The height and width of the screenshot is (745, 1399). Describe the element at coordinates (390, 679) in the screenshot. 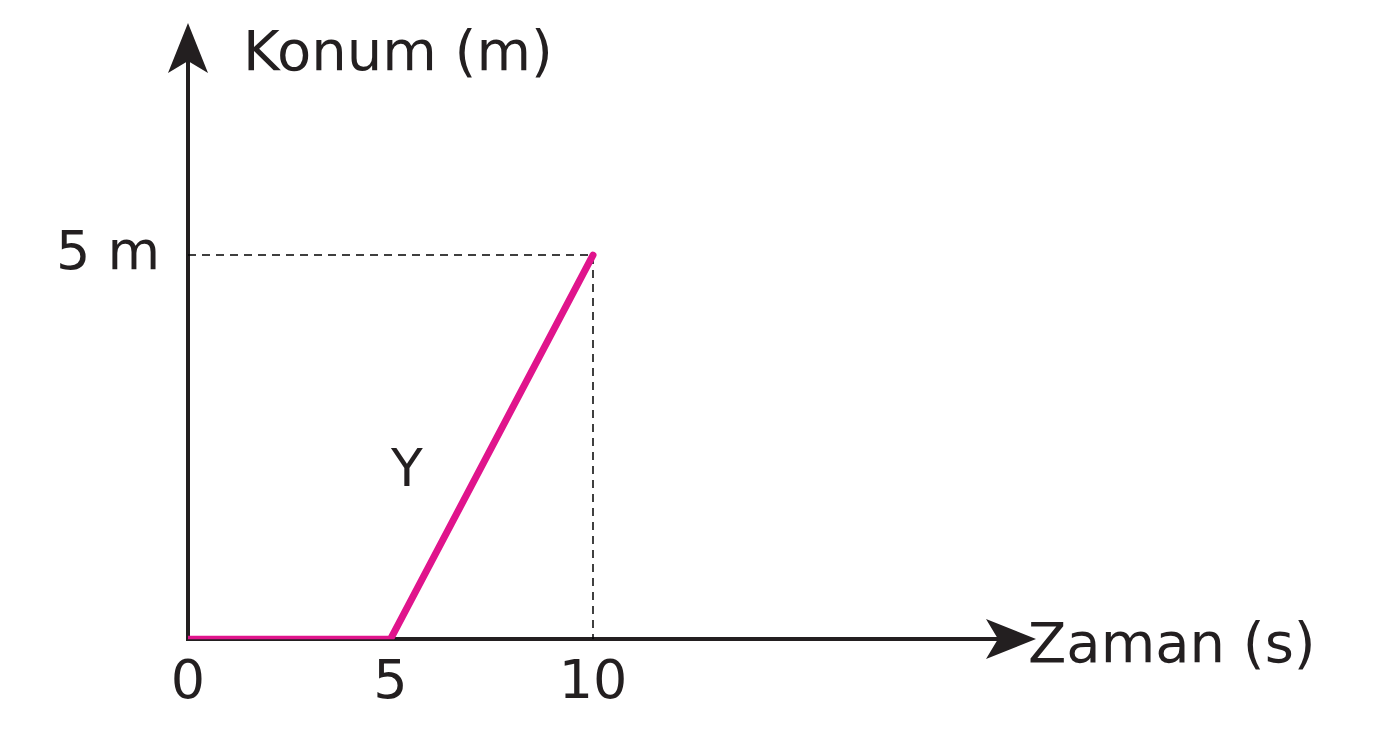

I see `x-tick-label: 5` at that location.